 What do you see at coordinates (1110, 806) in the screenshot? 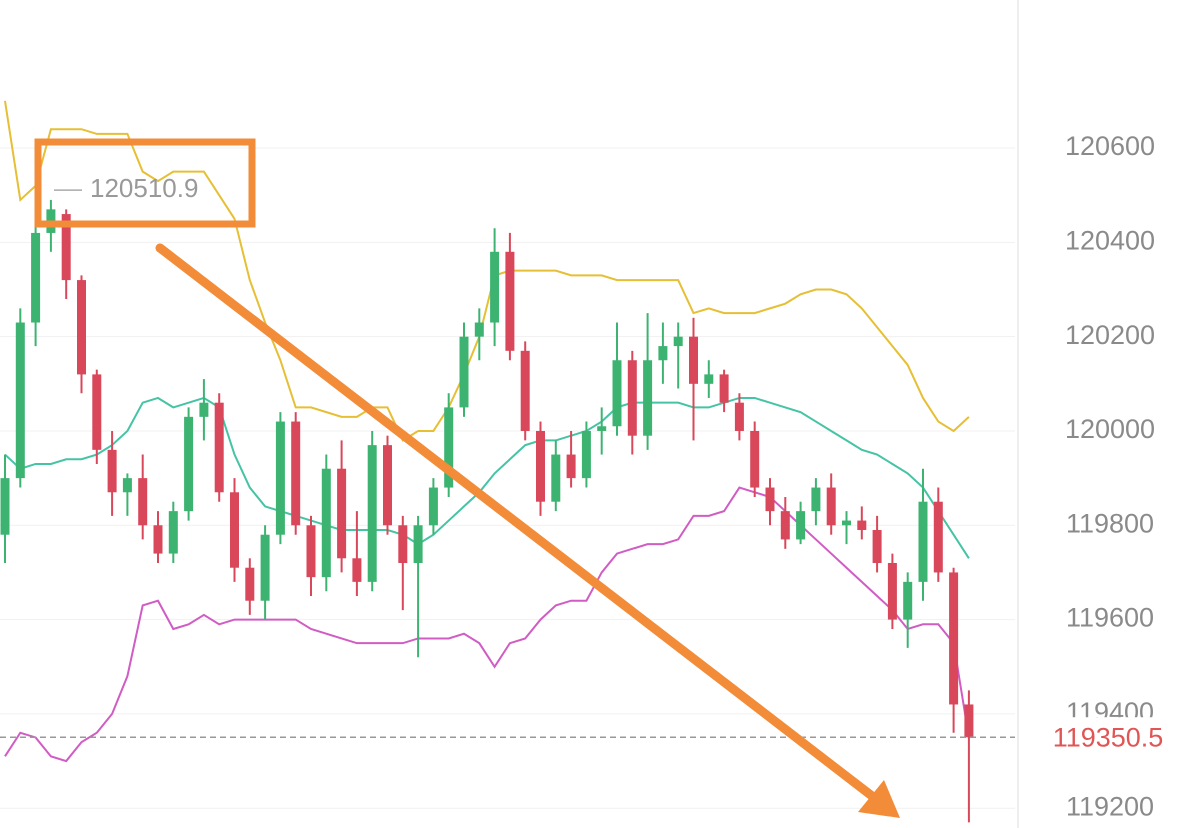
I see `y-tick-label: 119200` at bounding box center [1110, 806].